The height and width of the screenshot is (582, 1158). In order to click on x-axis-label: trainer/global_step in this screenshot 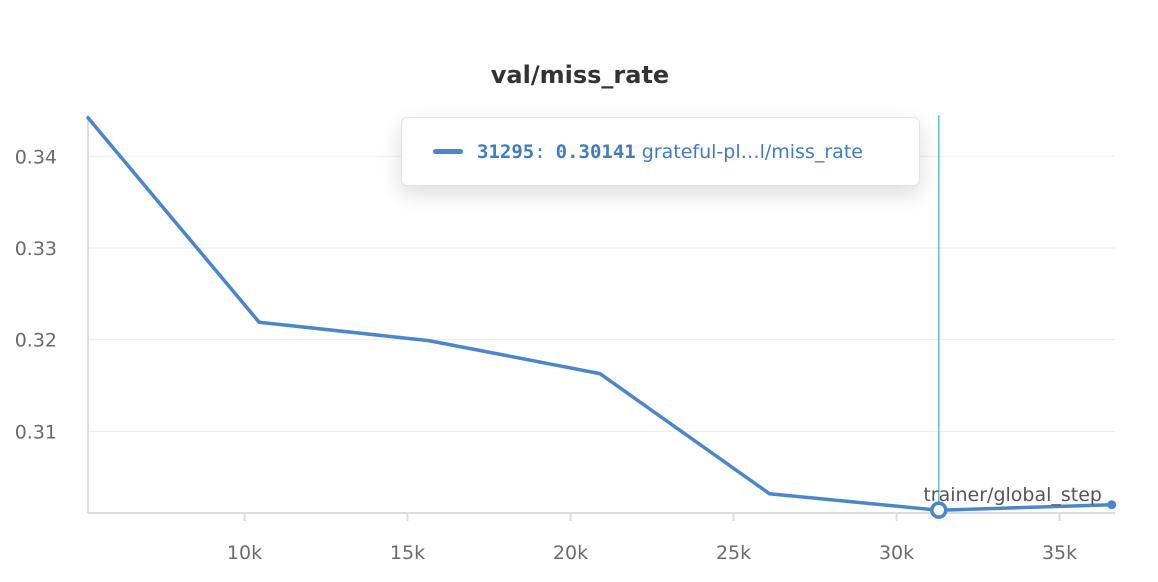, I will do `click(1012, 495)`.